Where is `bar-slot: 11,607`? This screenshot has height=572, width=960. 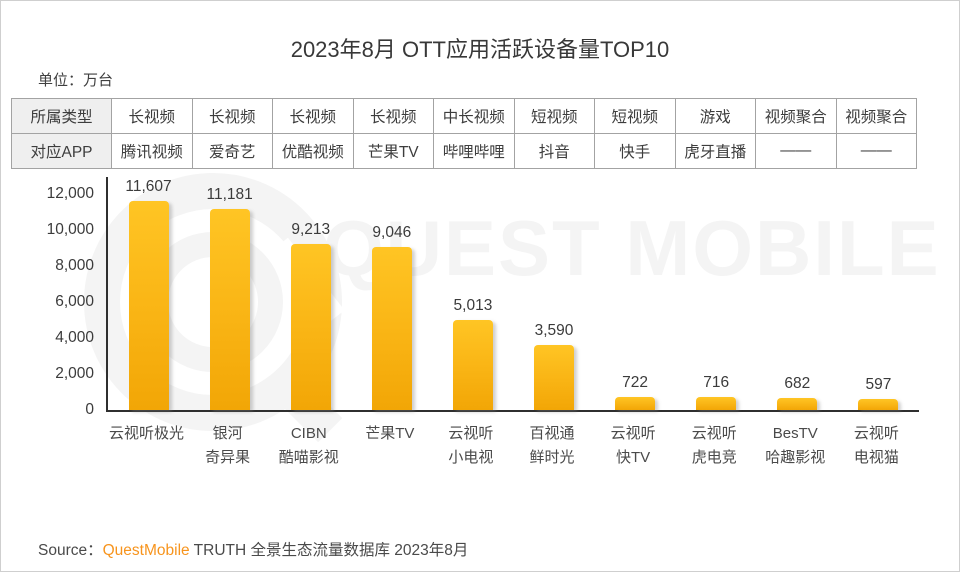
bar-slot: 11,607 is located at coordinates (148, 293).